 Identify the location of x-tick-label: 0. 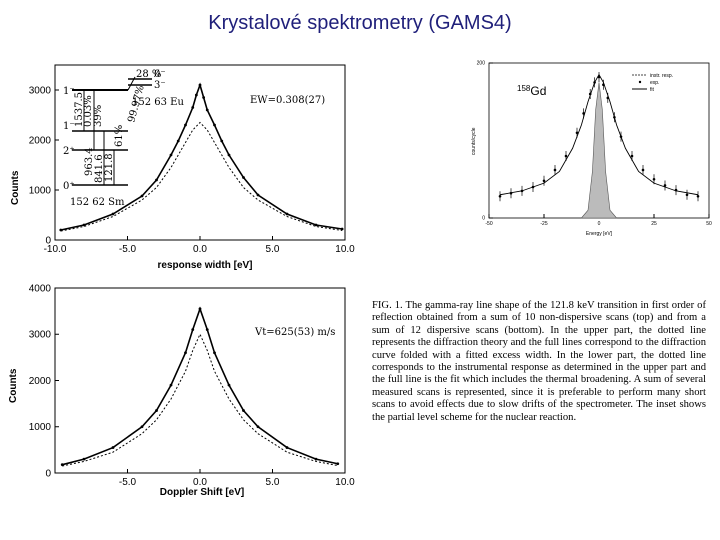
(599, 224).